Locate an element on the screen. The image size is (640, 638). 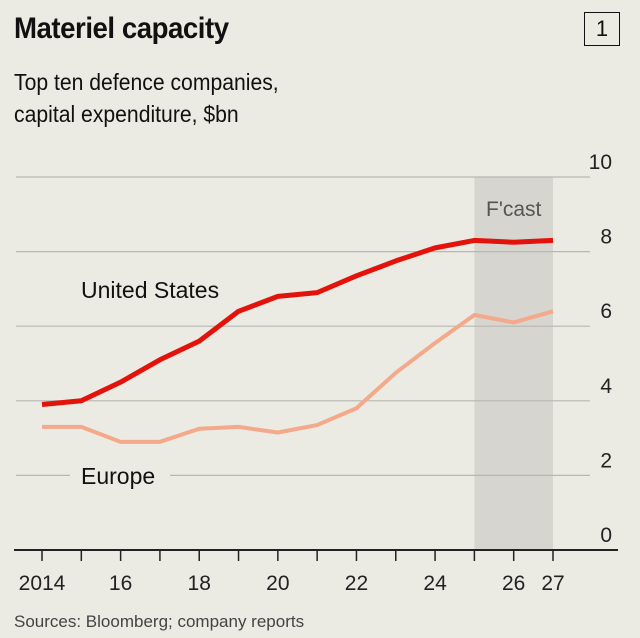
x-tick-label: 26 is located at coordinates (513, 583).